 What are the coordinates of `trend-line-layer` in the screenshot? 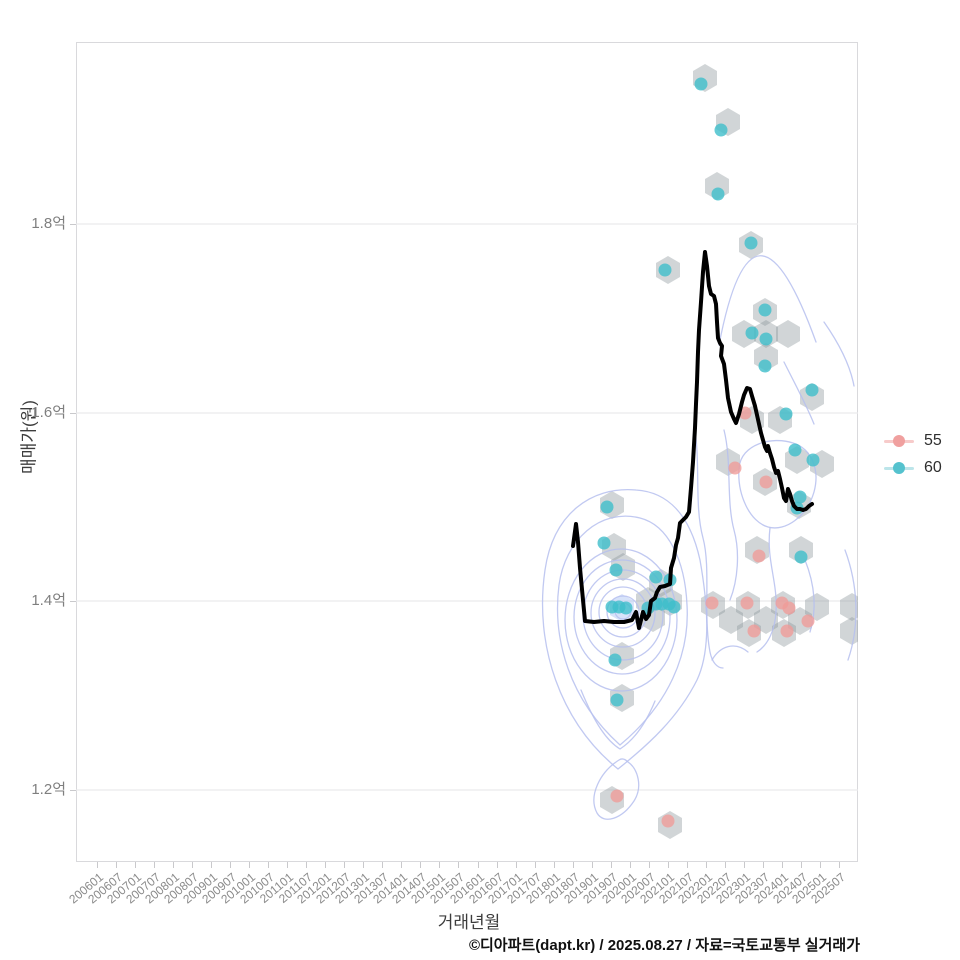 It's located at (692, 440).